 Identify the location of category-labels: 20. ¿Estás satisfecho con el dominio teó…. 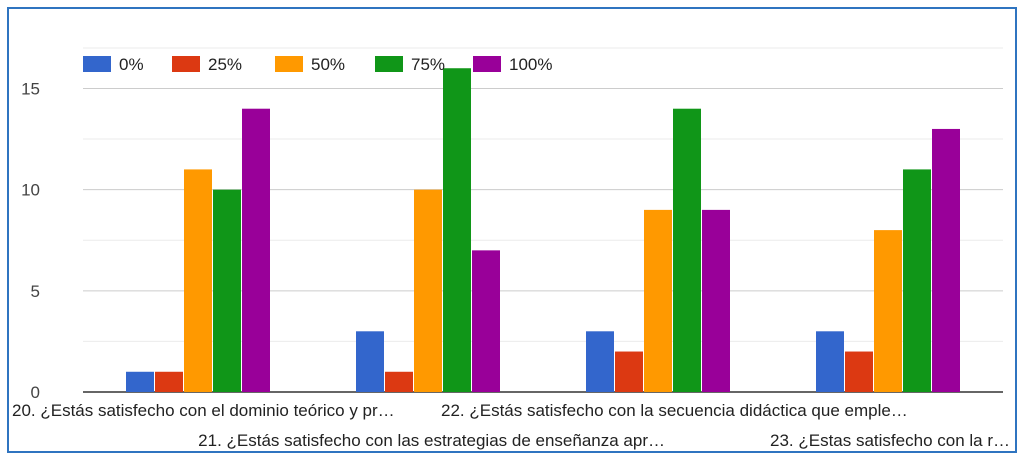
(511, 425).